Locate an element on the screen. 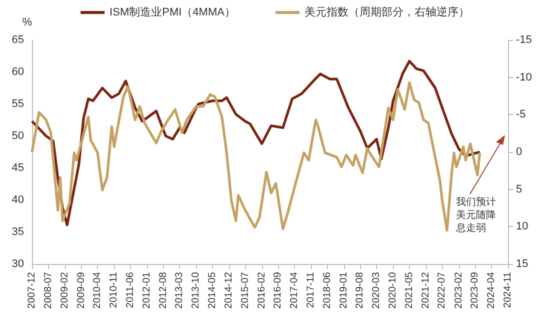 The image size is (550, 322). y-tick-label: 60 is located at coordinates (18, 72).